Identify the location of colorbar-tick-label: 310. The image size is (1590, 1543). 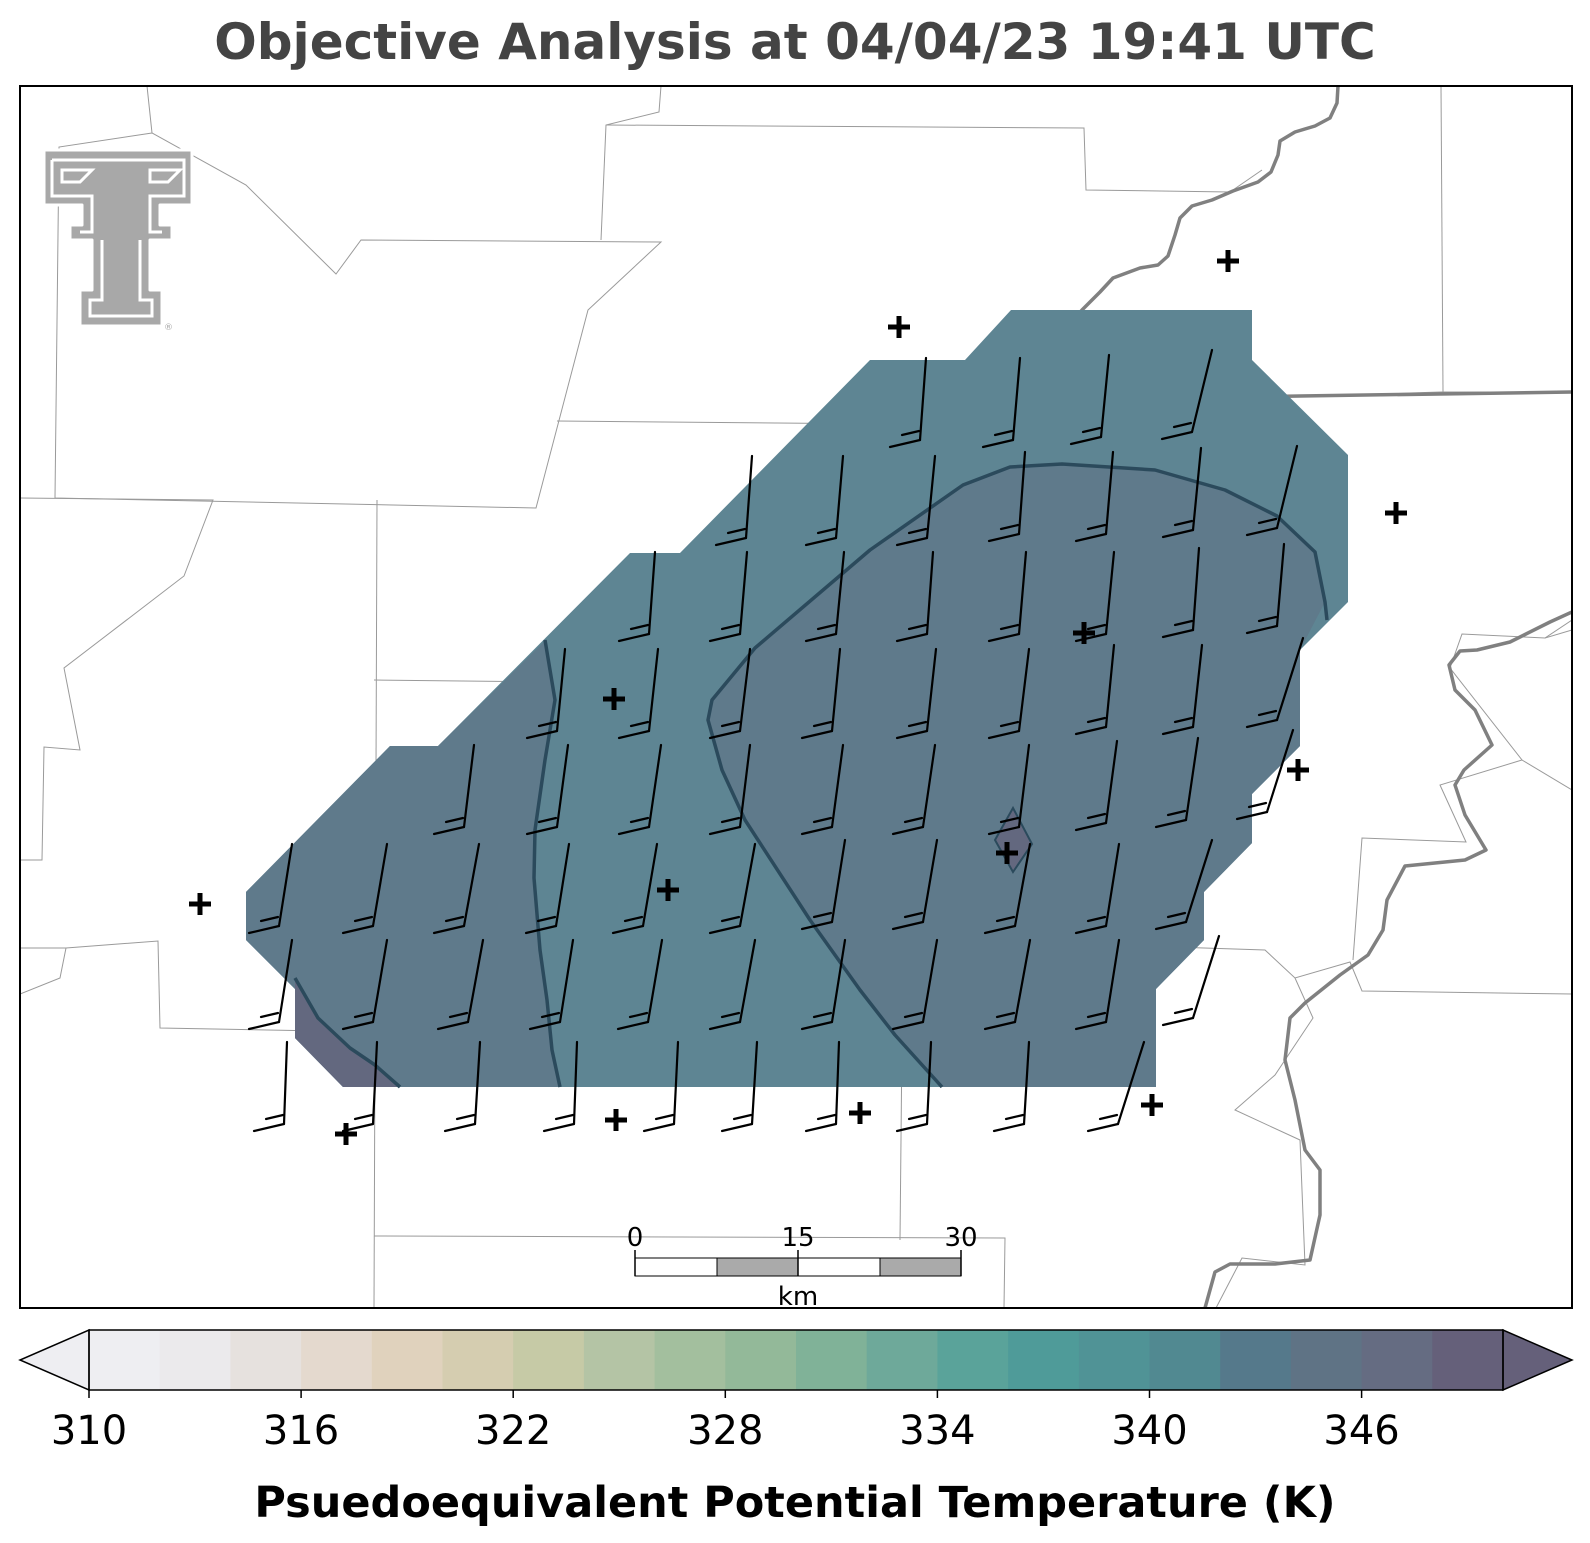
(89, 1431).